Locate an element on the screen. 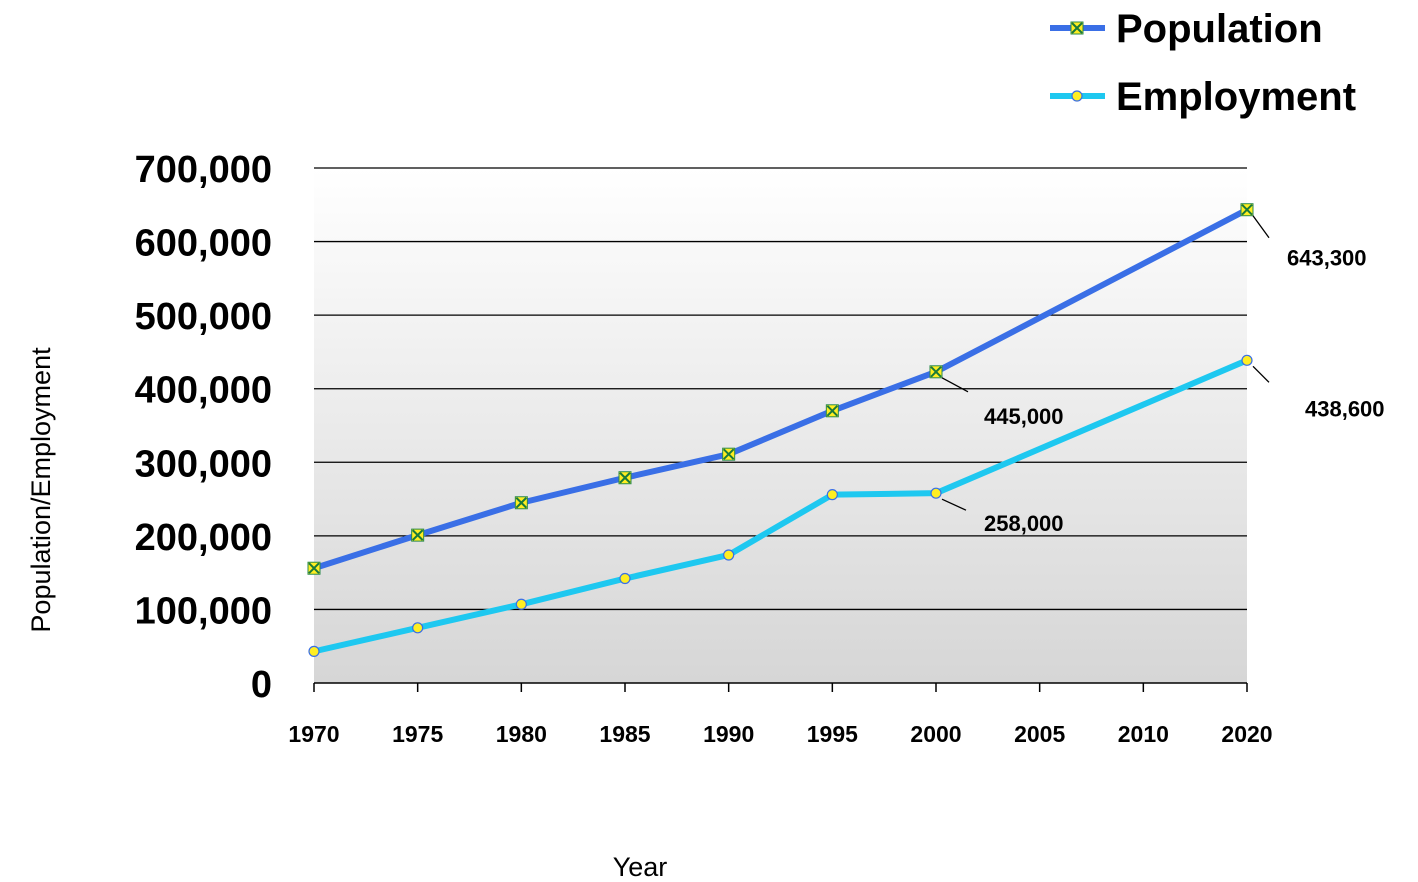  x-axis-label: Year is located at coordinates (640, 867).